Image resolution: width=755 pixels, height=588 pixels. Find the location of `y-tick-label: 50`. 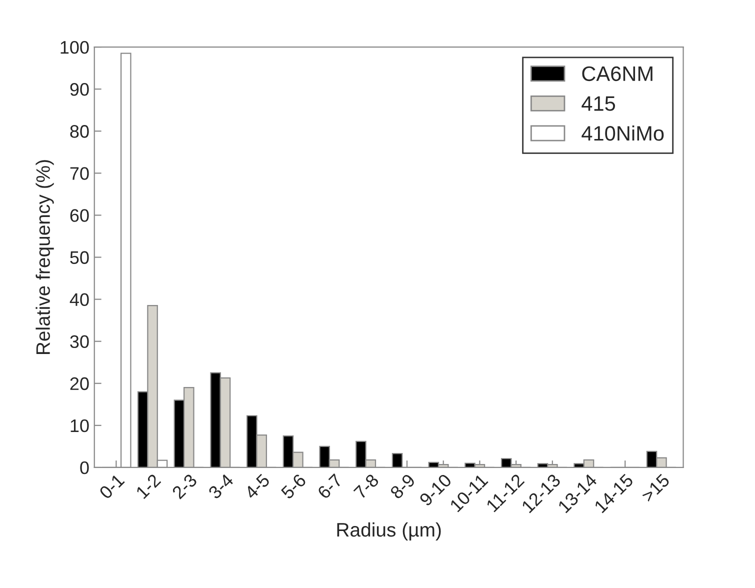

y-tick-label: 50 is located at coordinates (79, 257).